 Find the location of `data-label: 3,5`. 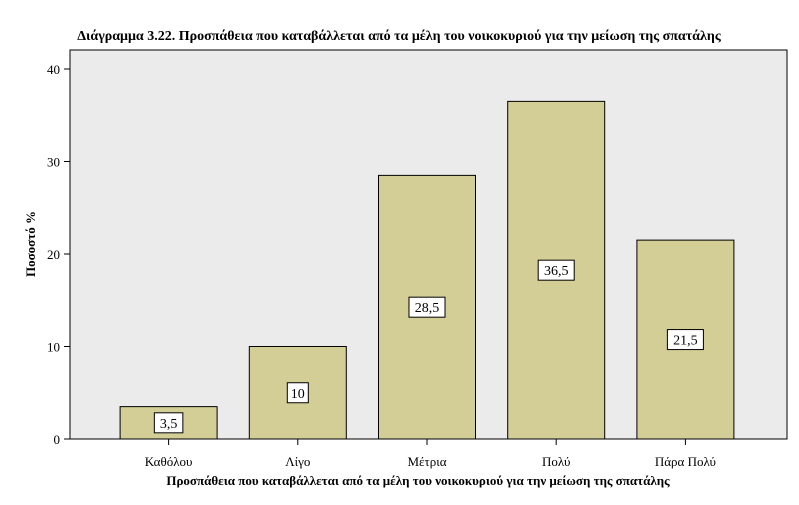

data-label: 3,5 is located at coordinates (169, 424).